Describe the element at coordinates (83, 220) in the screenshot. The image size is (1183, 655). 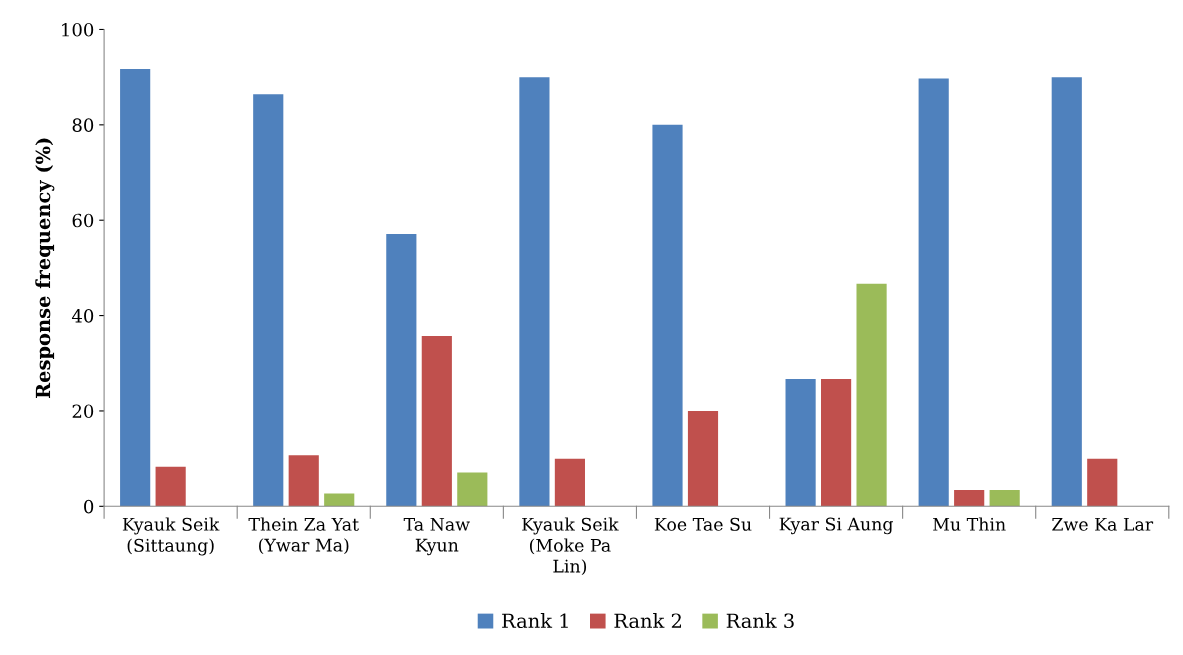
I see `y-tick-label: 60` at that location.